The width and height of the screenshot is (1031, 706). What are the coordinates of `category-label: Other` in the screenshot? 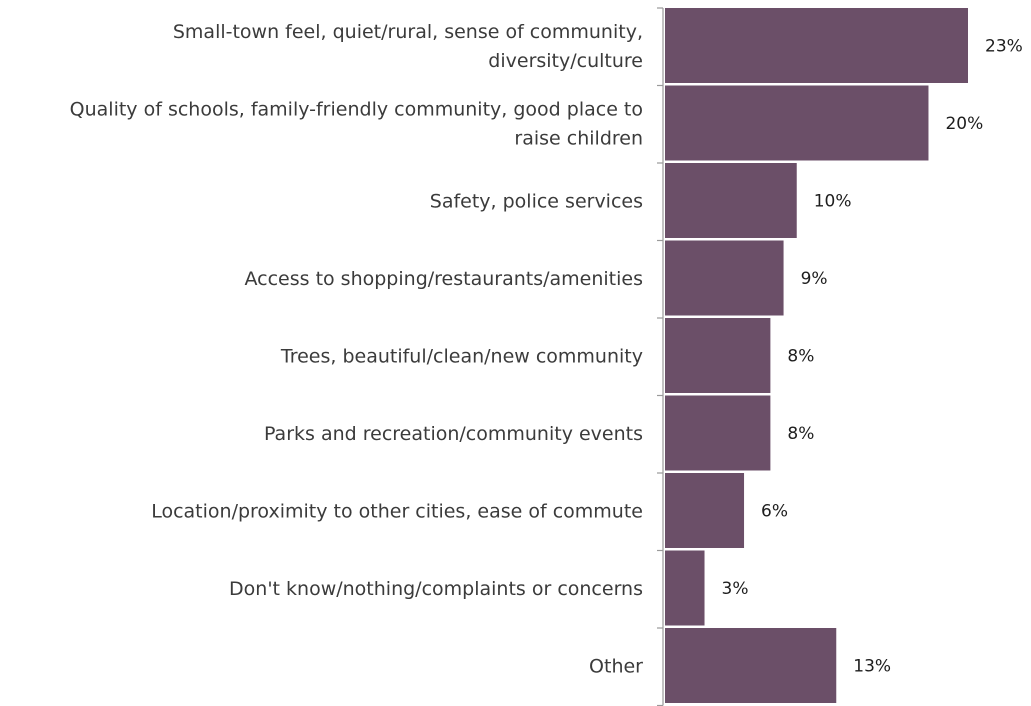 It's located at (616, 667).